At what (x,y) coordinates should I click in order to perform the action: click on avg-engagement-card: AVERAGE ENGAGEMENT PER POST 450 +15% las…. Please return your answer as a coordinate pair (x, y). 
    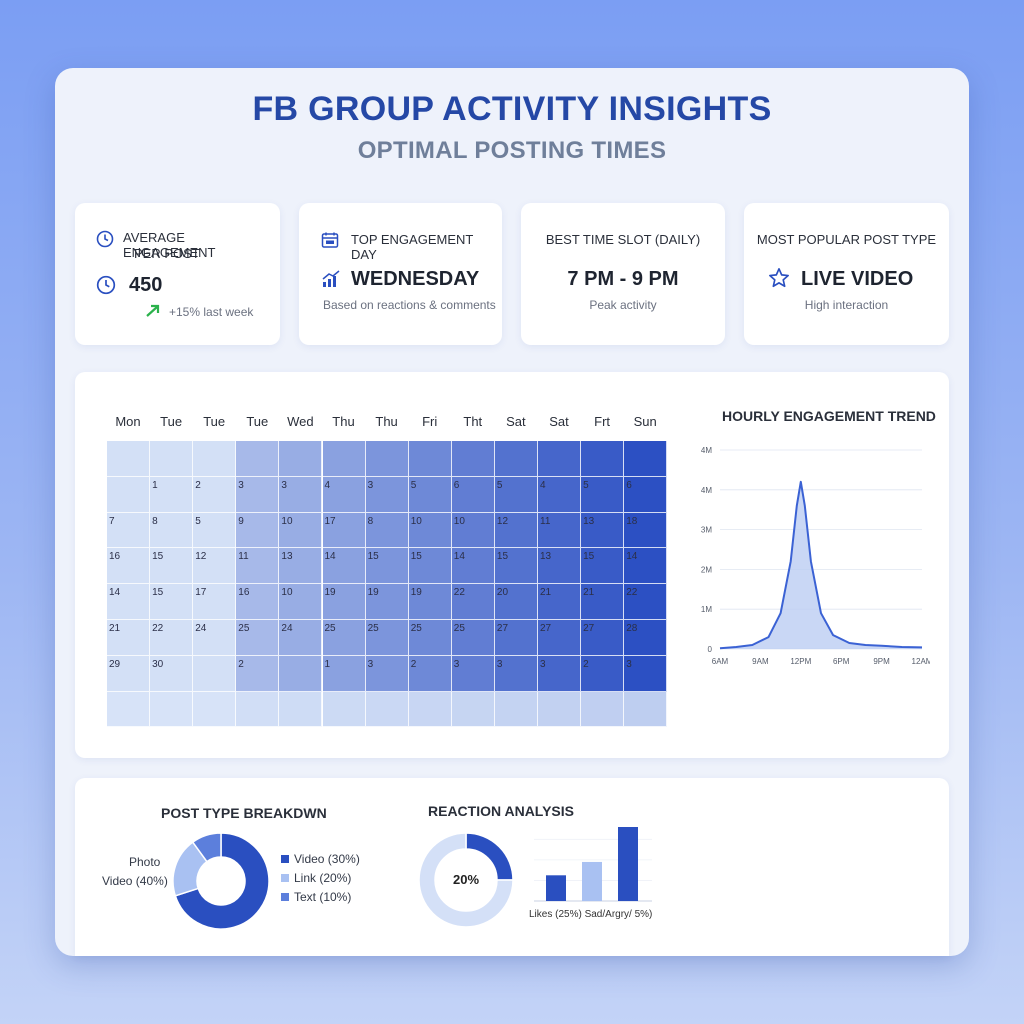
    Looking at the image, I should click on (177, 274).